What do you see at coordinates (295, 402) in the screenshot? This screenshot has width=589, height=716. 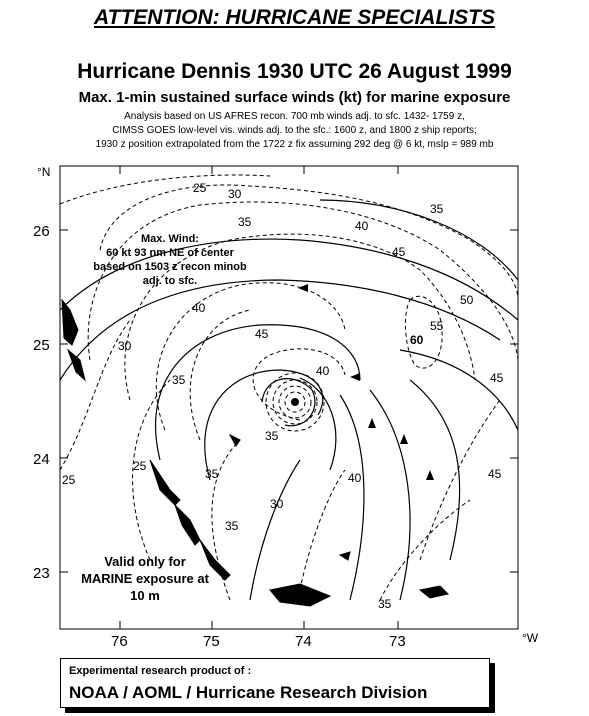 I see `storm-center-icon` at bounding box center [295, 402].